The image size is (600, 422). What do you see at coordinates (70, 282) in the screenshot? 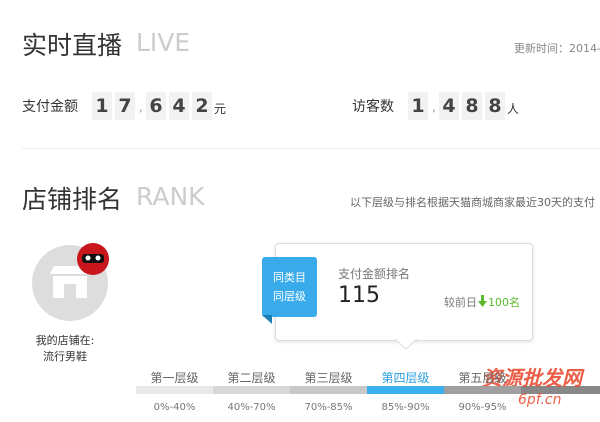
I see `shop-avatar` at bounding box center [70, 282].